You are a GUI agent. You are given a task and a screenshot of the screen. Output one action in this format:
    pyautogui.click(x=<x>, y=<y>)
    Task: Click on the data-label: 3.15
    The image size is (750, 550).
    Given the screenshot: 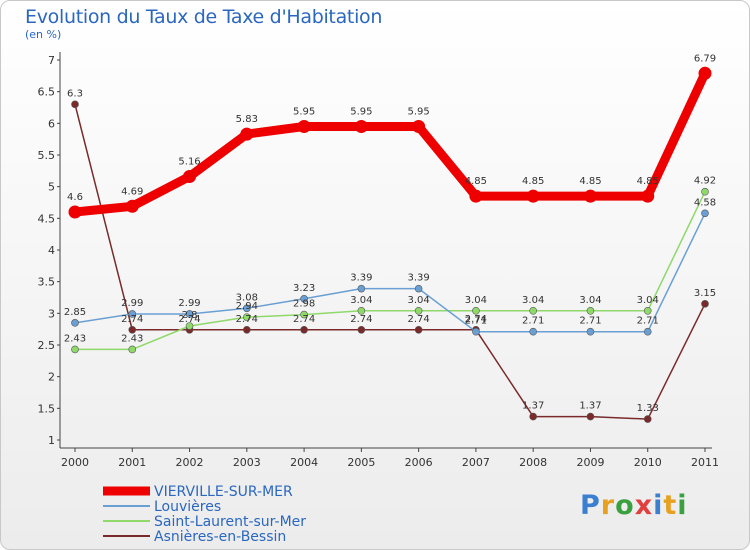 What is the action you would take?
    pyautogui.click(x=705, y=293)
    